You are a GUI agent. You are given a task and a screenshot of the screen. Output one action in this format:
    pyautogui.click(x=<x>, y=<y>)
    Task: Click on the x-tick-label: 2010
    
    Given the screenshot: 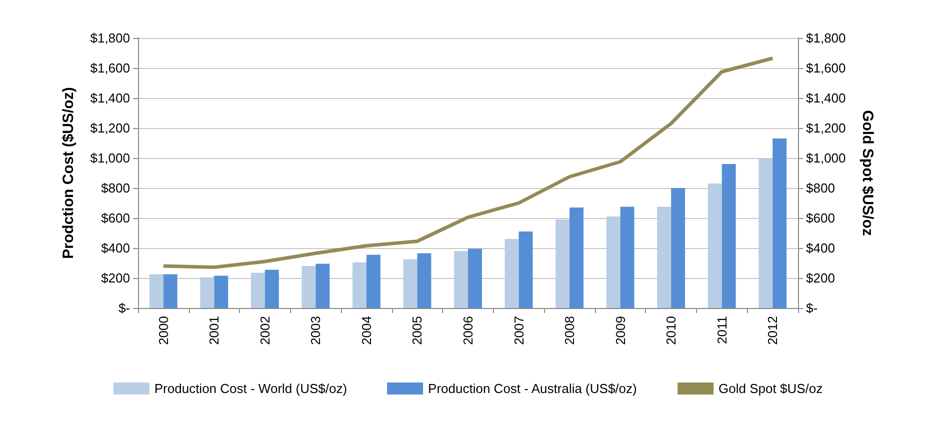 What is the action you would take?
    pyautogui.click(x=671, y=330)
    